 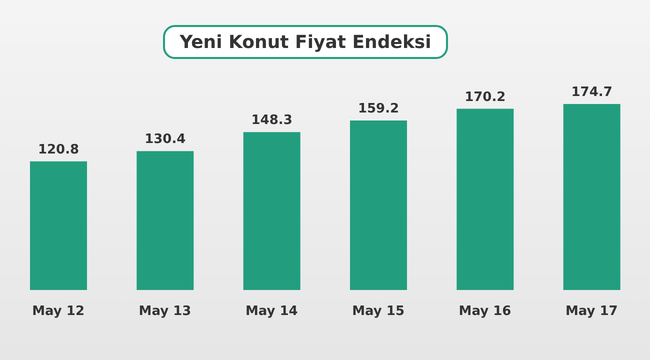 What do you see at coordinates (165, 140) in the screenshot?
I see `data-label: 130.4` at bounding box center [165, 140].